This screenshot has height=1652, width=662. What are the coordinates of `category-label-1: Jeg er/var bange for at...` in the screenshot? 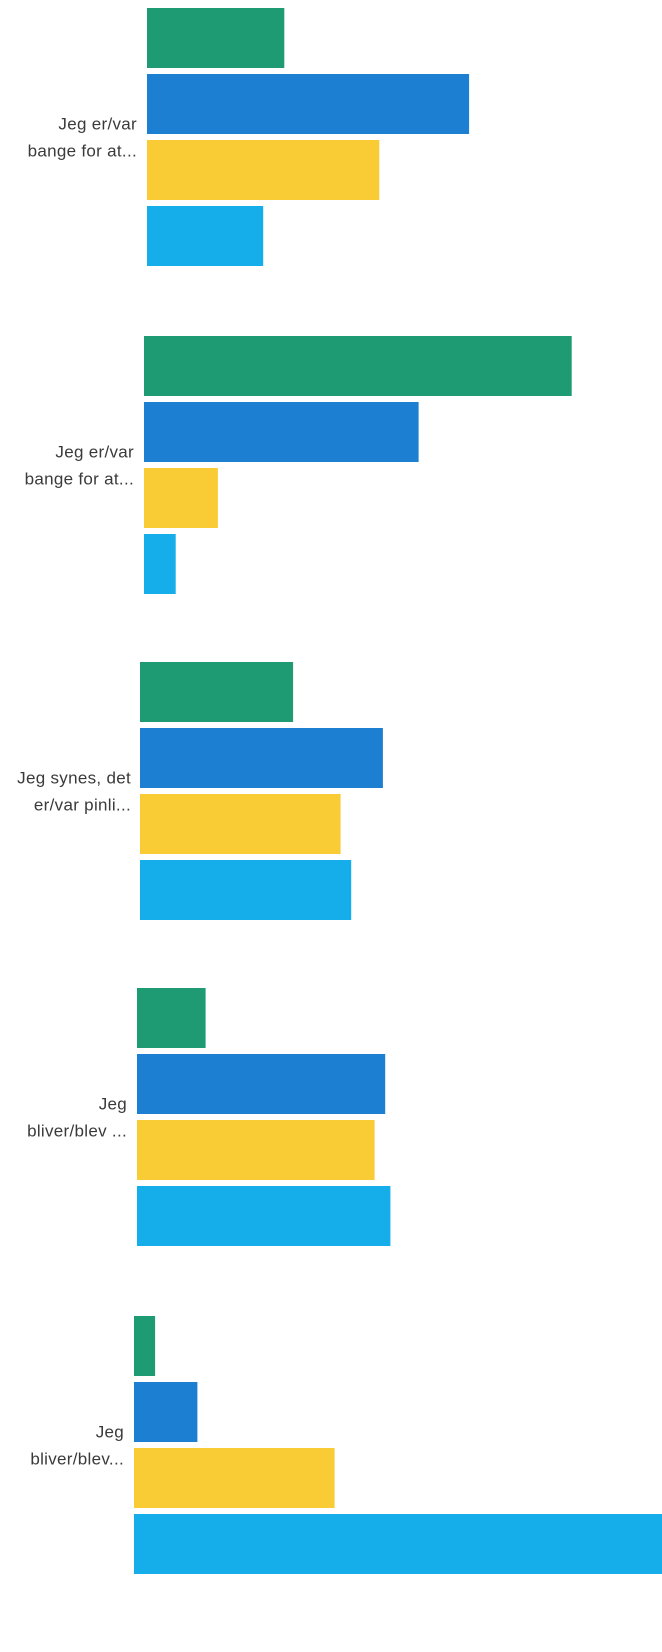 It's located at (82, 138).